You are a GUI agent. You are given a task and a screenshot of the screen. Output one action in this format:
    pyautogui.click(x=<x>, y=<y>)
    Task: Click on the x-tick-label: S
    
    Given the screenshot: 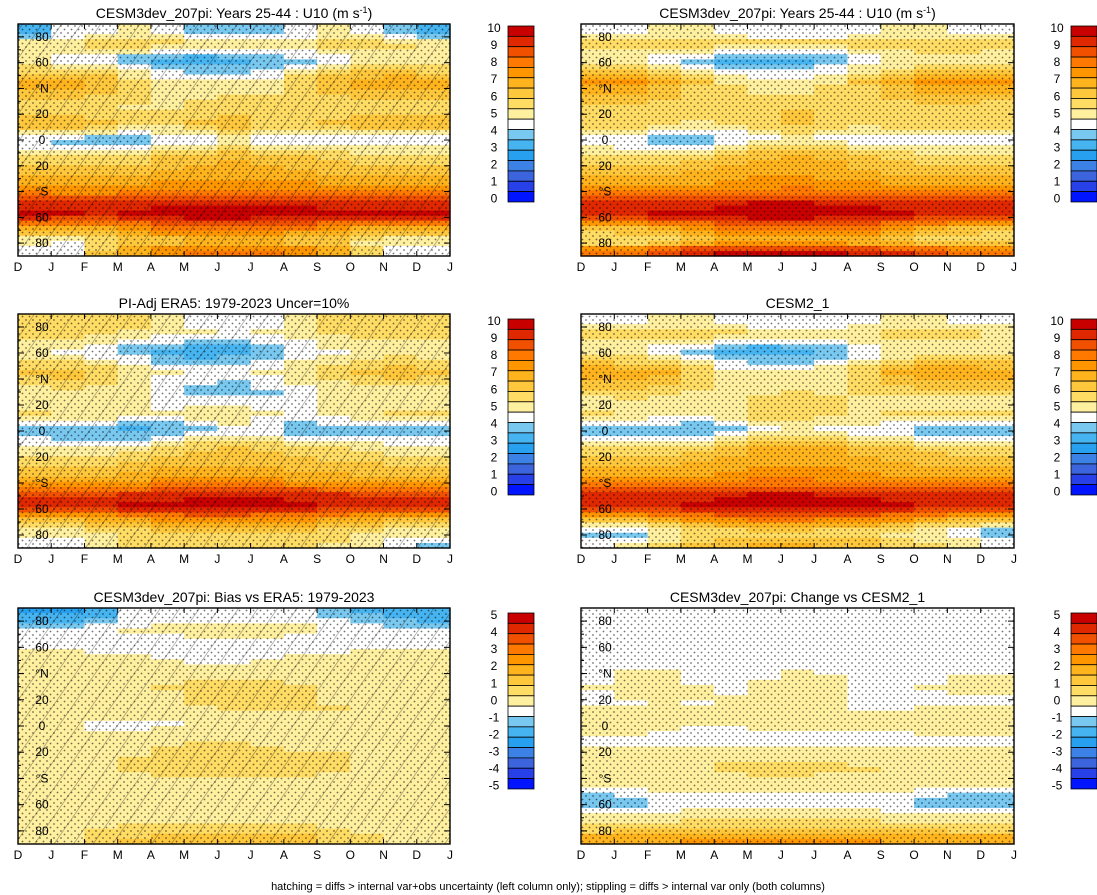 What is the action you would take?
    pyautogui.click(x=881, y=559)
    